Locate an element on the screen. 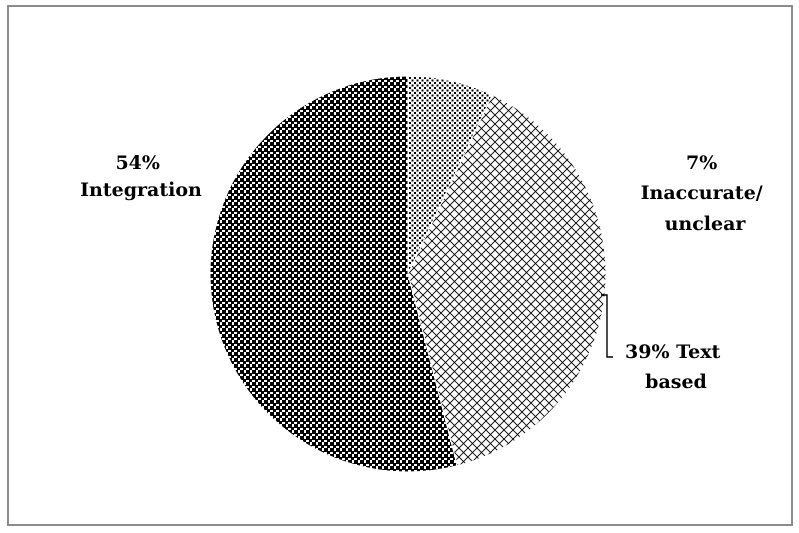 Image resolution: width=799 pixels, height=533 pixels. label-text-based-percent: 39% Text is located at coordinates (672, 352).